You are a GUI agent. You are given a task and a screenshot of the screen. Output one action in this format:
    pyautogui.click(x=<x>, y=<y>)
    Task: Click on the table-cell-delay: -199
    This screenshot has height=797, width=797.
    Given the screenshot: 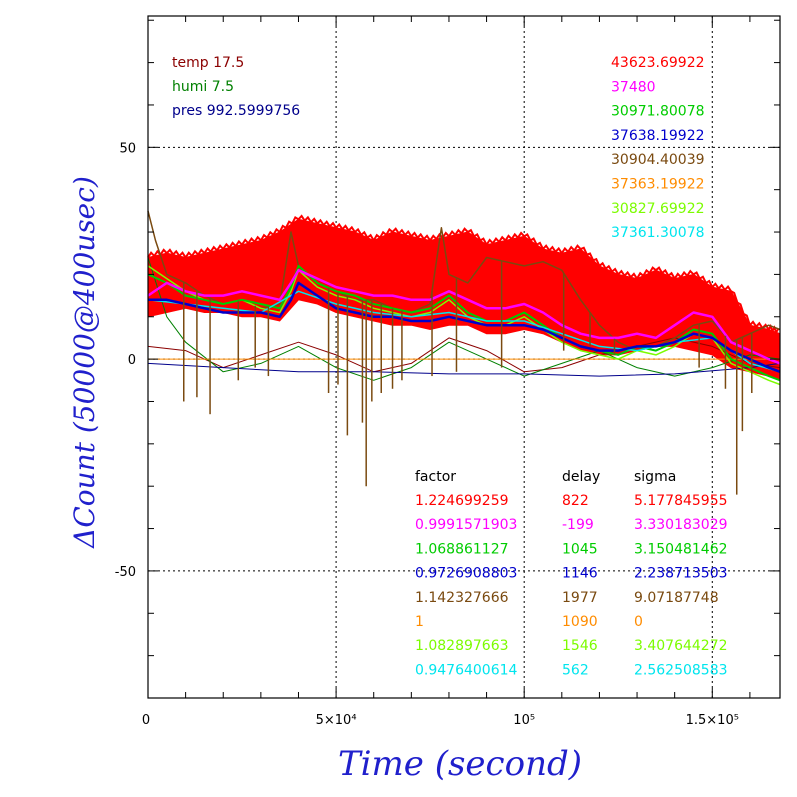 What is the action you would take?
    pyautogui.click(x=578, y=525)
    